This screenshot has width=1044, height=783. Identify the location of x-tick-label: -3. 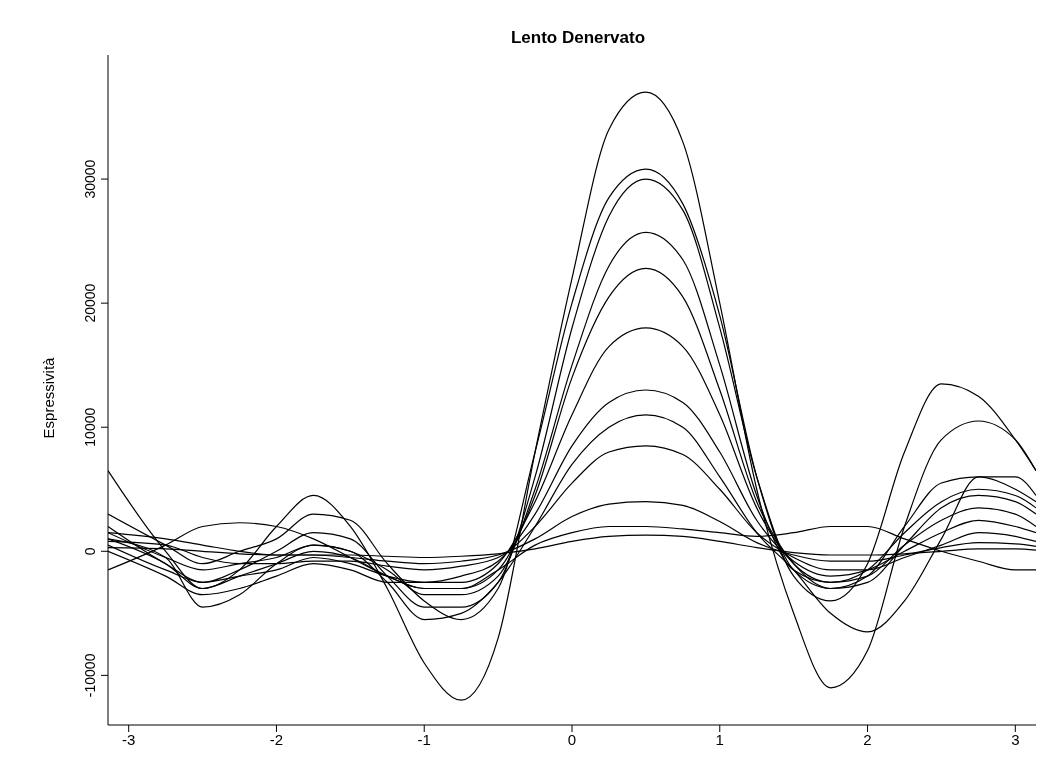
(129, 739).